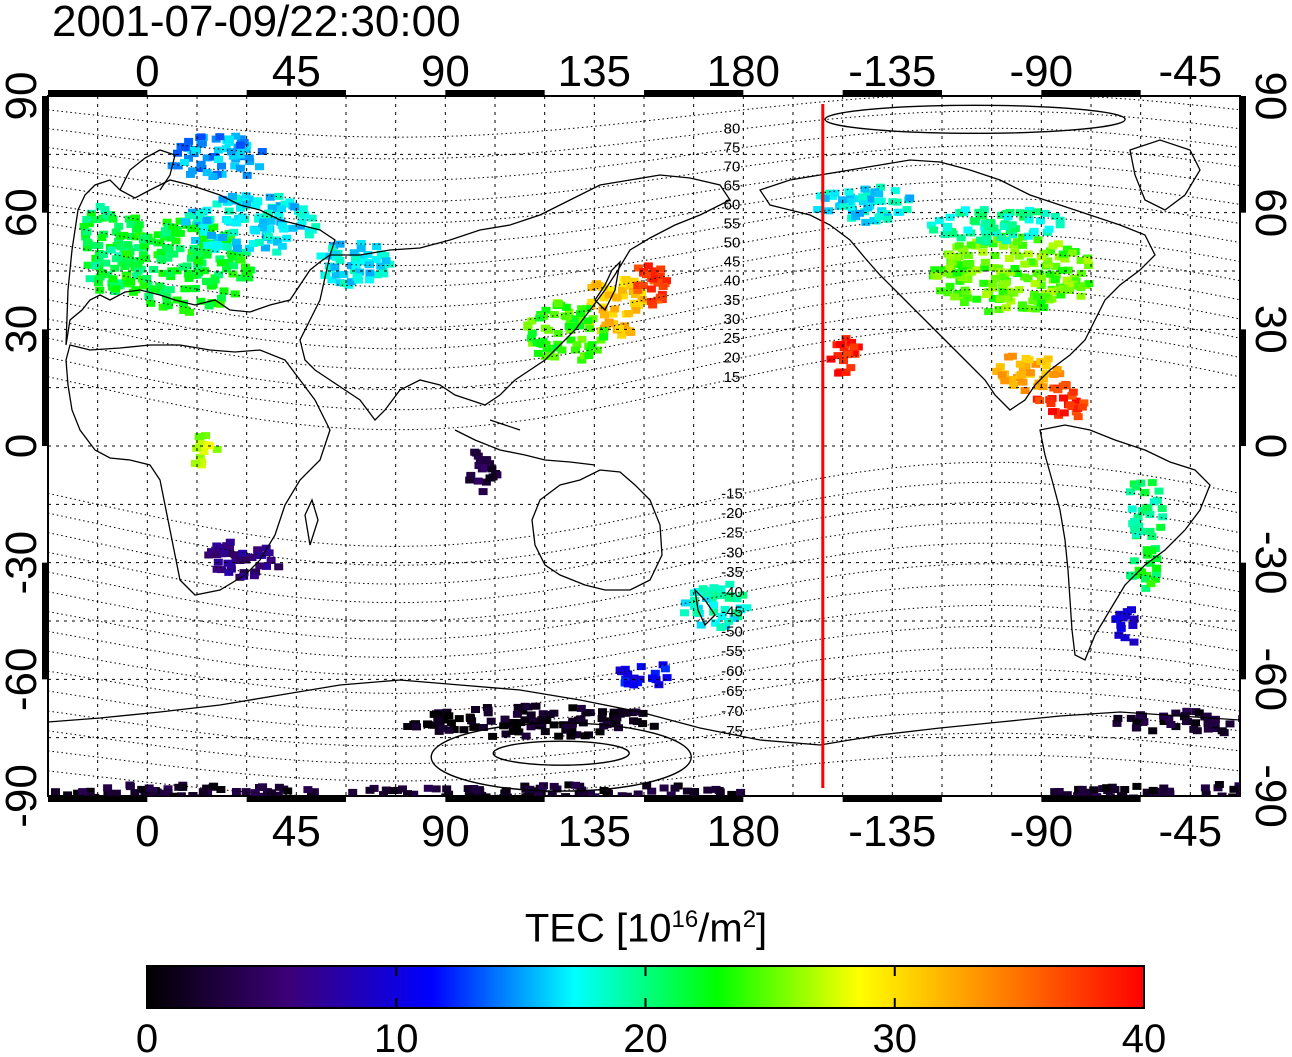 This screenshot has width=1292, height=1057. Describe the element at coordinates (705, 607) in the screenshot. I see `coast-new-zealand` at that location.